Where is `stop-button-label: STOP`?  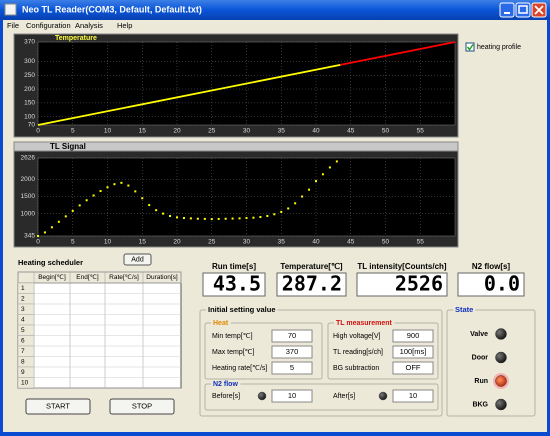
stop-button-label: STOP is located at coordinates (142, 405).